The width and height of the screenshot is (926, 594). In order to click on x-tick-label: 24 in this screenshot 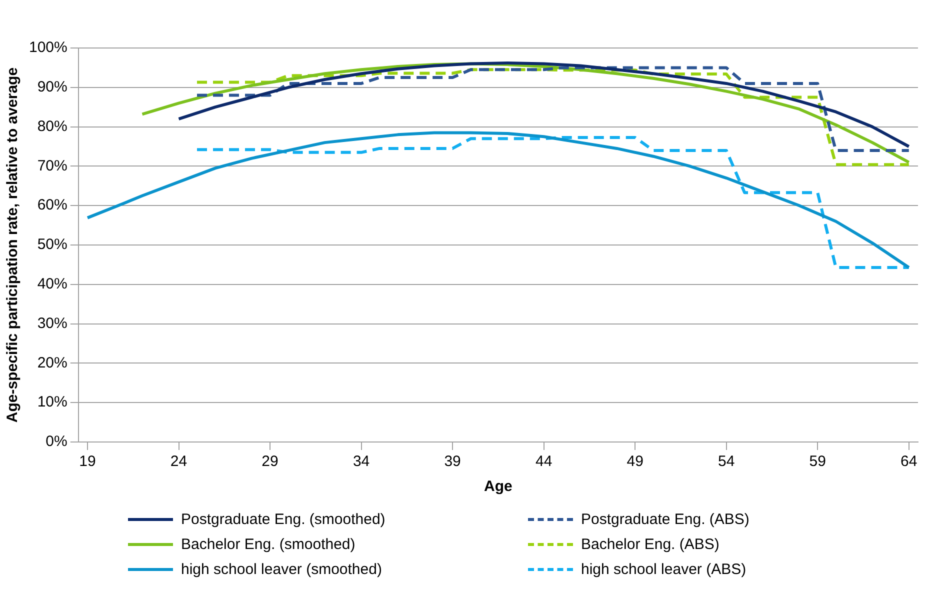, I will do `click(179, 461)`.